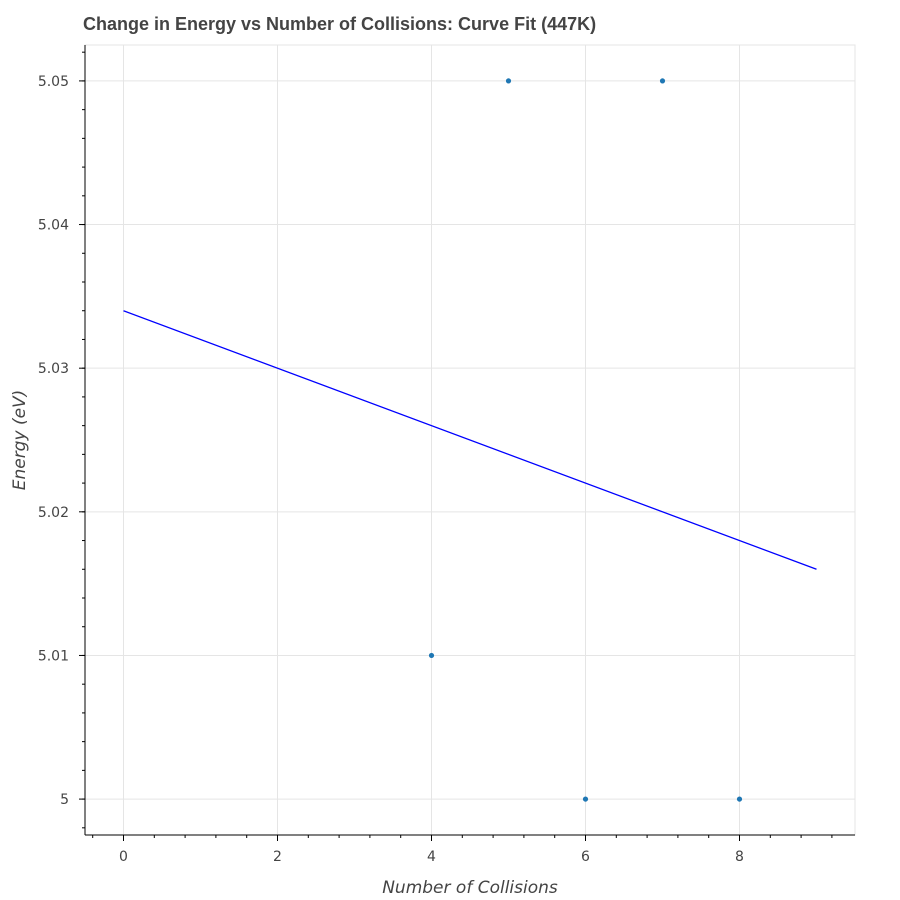 The image size is (900, 900). I want to click on x-tick-label: 4, so click(431, 857).